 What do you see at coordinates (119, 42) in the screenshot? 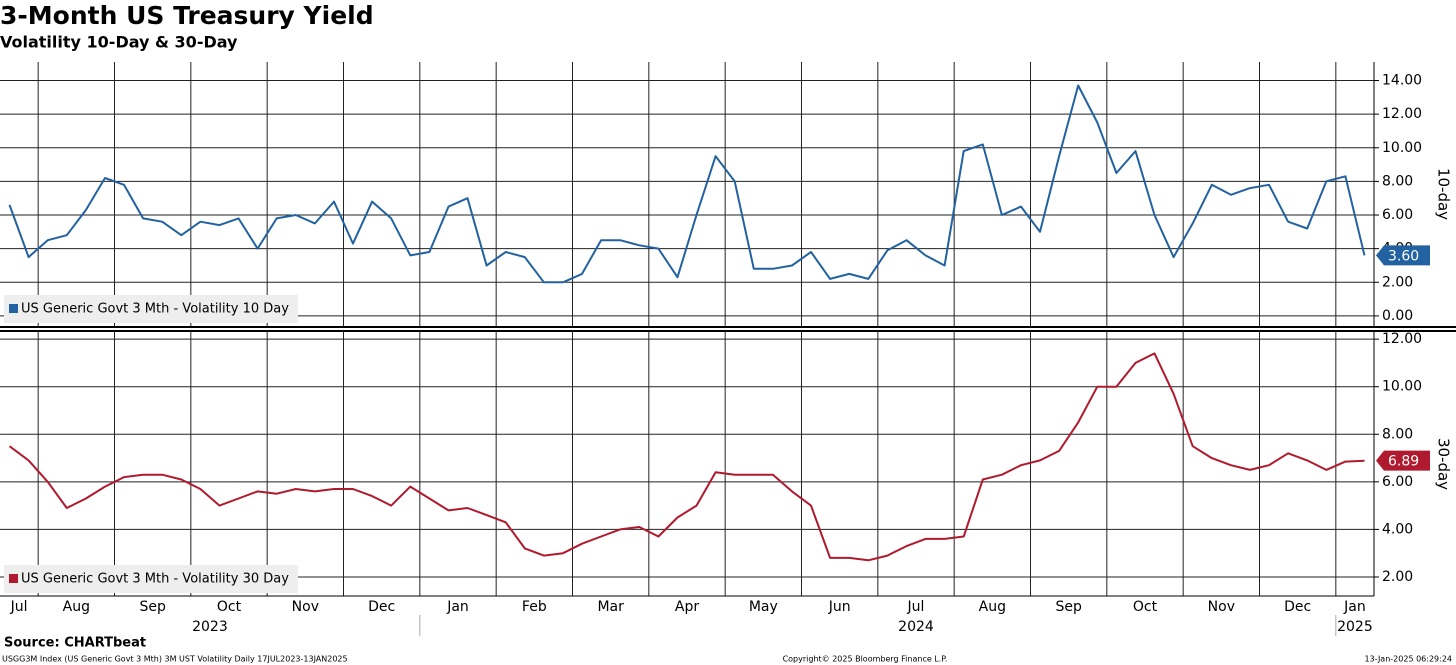
I see `chart-subtitle: Volatility 10-Day & 30-Day` at bounding box center [119, 42].